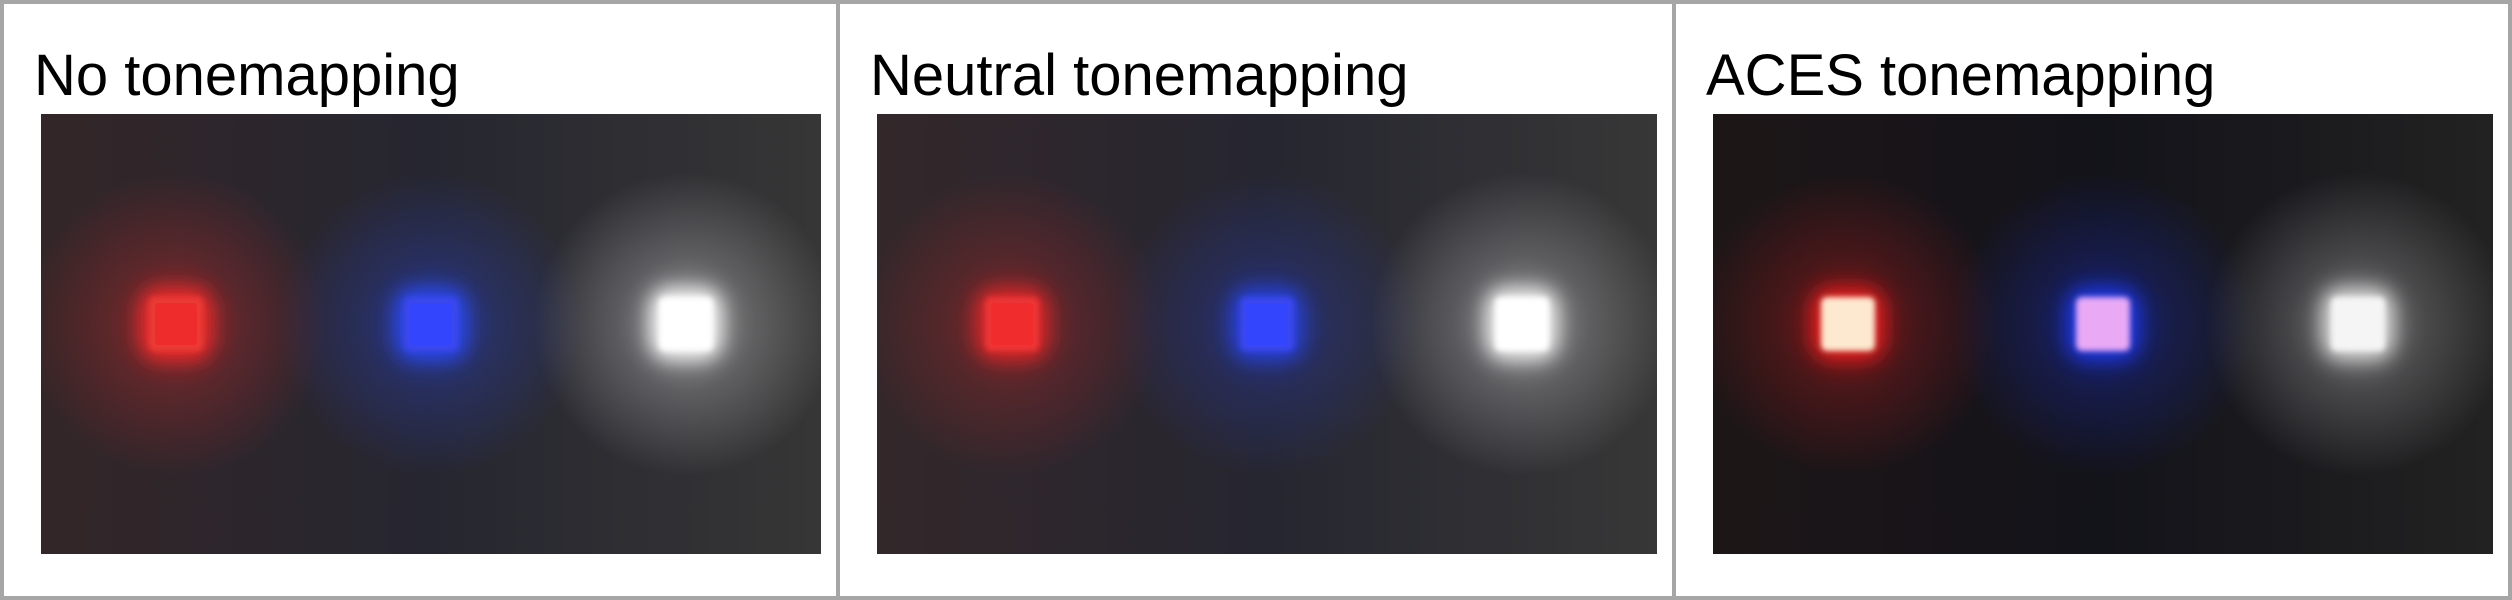 This screenshot has width=2512, height=600. I want to click on panel-label: No tonemapping, so click(247, 75).